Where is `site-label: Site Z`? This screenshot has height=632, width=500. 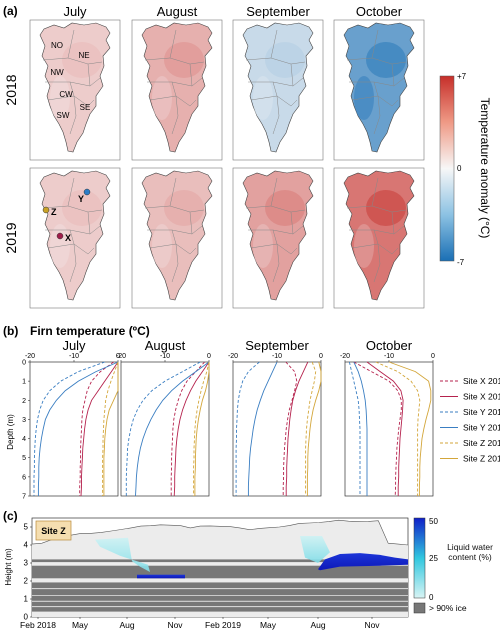 site-label: Site Z is located at coordinates (53, 531).